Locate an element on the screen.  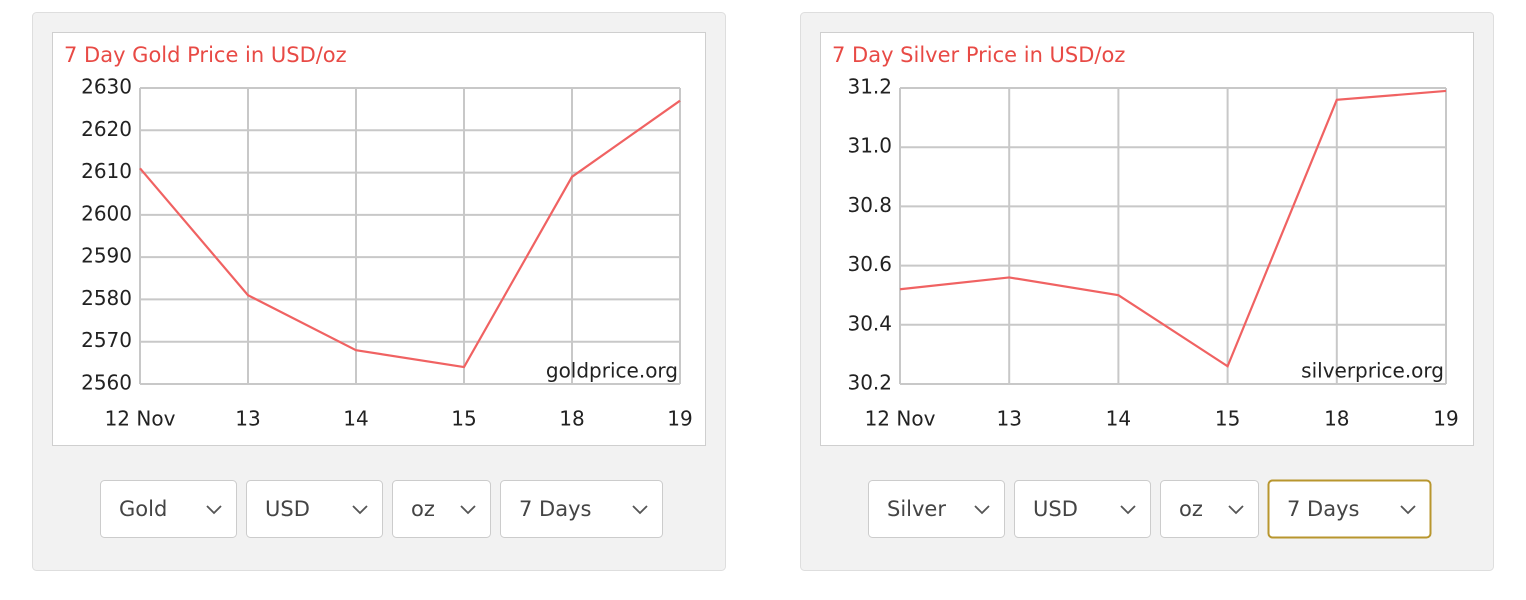
dropdown: Gold is located at coordinates (168, 509).